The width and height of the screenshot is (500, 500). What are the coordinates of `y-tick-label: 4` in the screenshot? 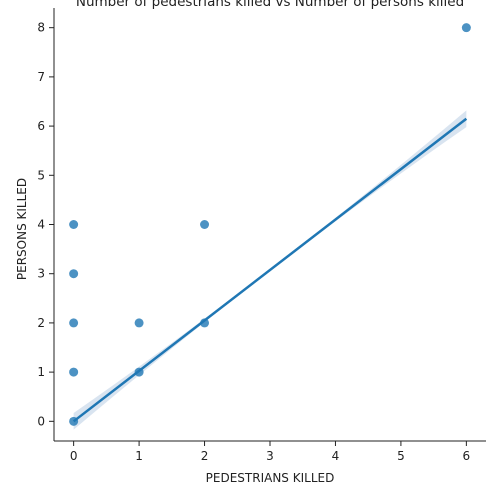 It's located at (41, 225).